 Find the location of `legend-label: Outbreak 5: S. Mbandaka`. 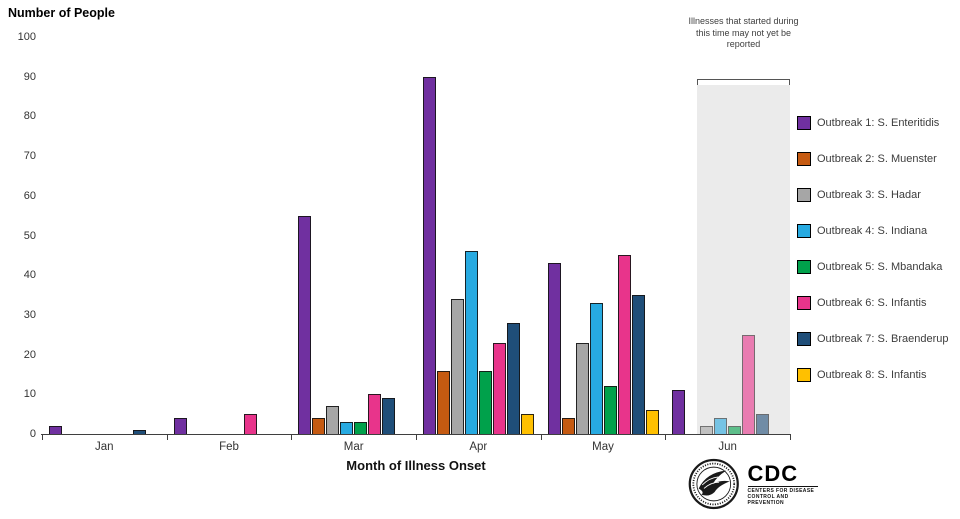

legend-label: Outbreak 5: S. Mbandaka is located at coordinates (880, 266).